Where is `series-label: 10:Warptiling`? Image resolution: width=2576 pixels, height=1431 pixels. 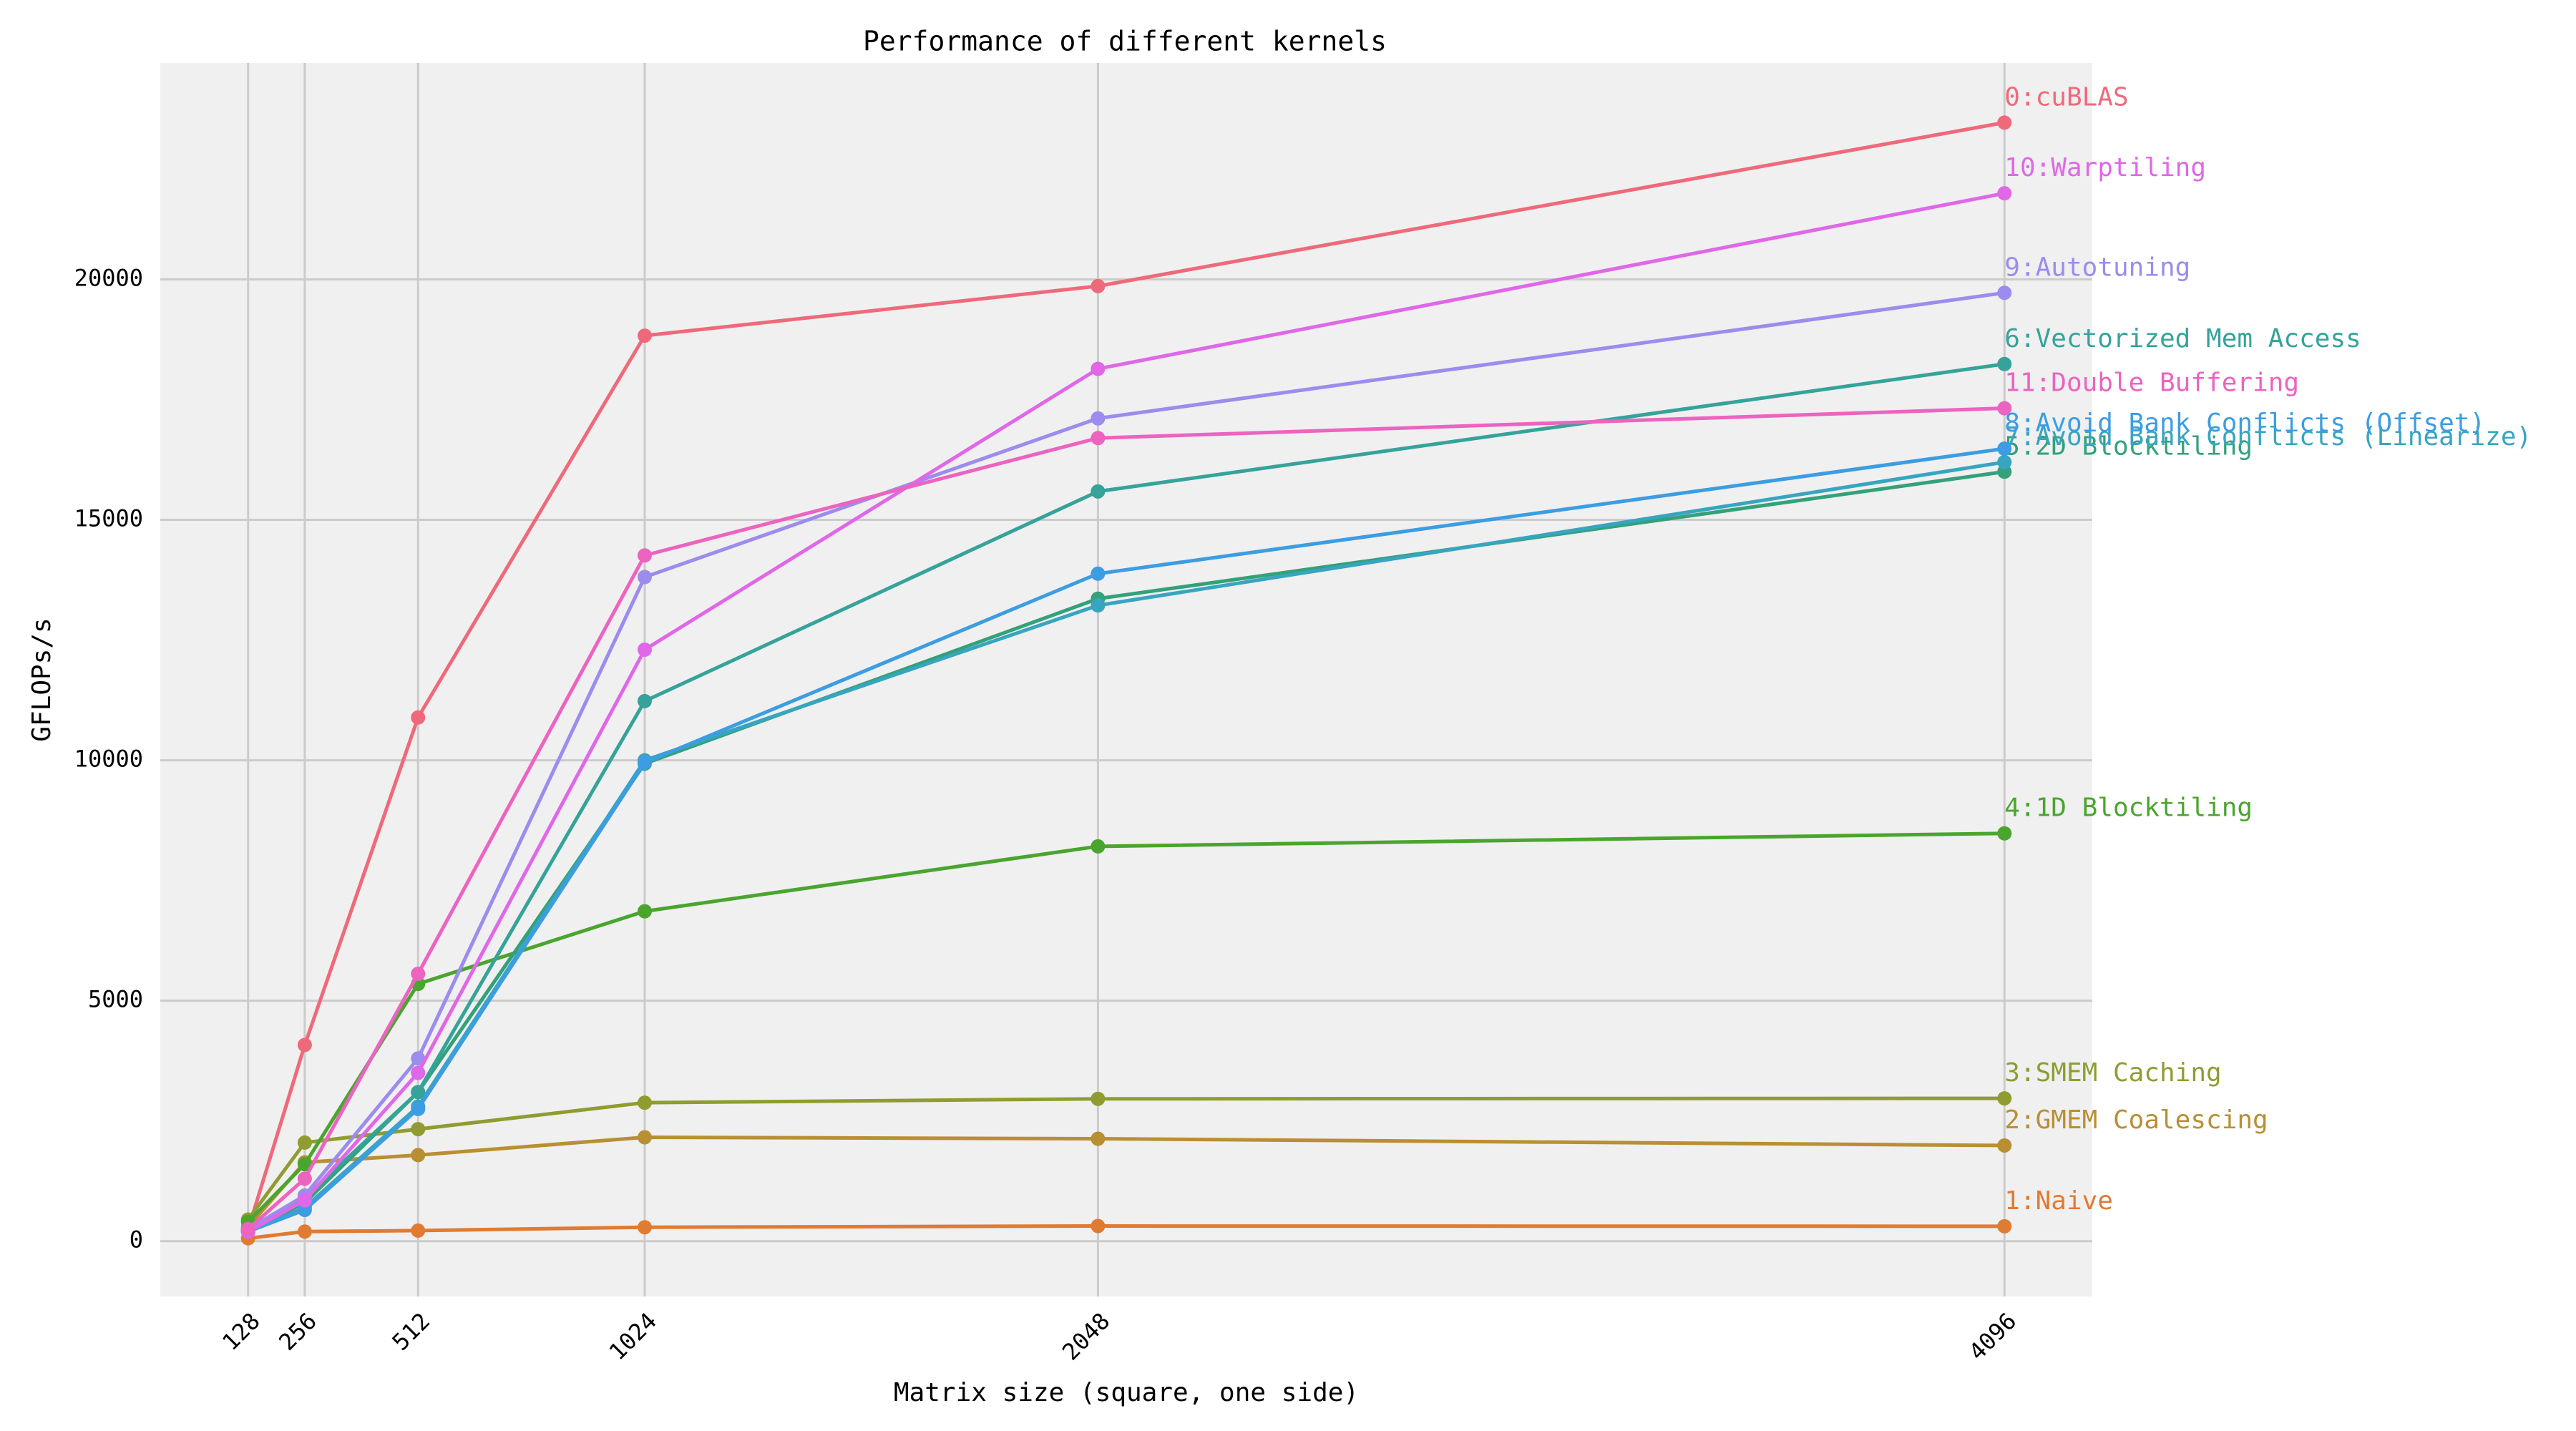 series-label: 10:Warptiling is located at coordinates (2105, 167).